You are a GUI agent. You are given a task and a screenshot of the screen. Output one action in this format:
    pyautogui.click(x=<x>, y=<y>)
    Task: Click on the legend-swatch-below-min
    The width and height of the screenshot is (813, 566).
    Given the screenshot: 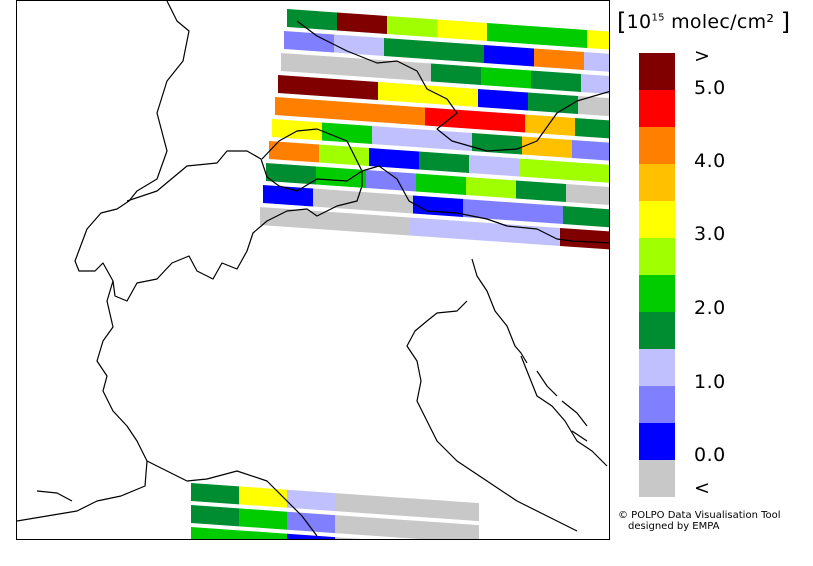 What is the action you would take?
    pyautogui.click(x=657, y=478)
    